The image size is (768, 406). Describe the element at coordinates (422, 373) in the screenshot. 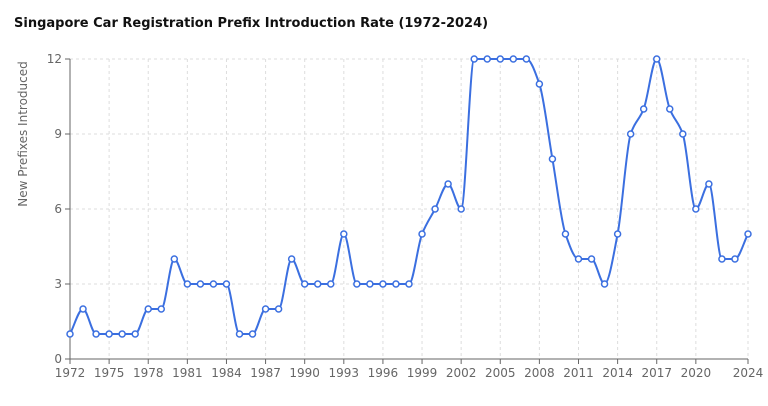

I see `x-tick-label: 1999` at that location.